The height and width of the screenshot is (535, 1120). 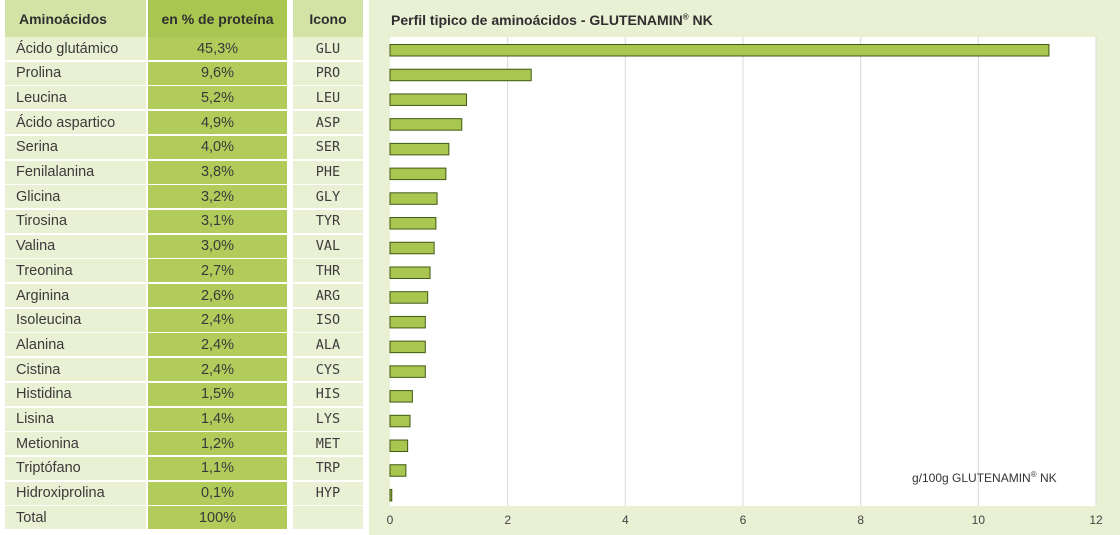 What do you see at coordinates (460, 75) in the screenshot?
I see `bar-pro` at bounding box center [460, 75].